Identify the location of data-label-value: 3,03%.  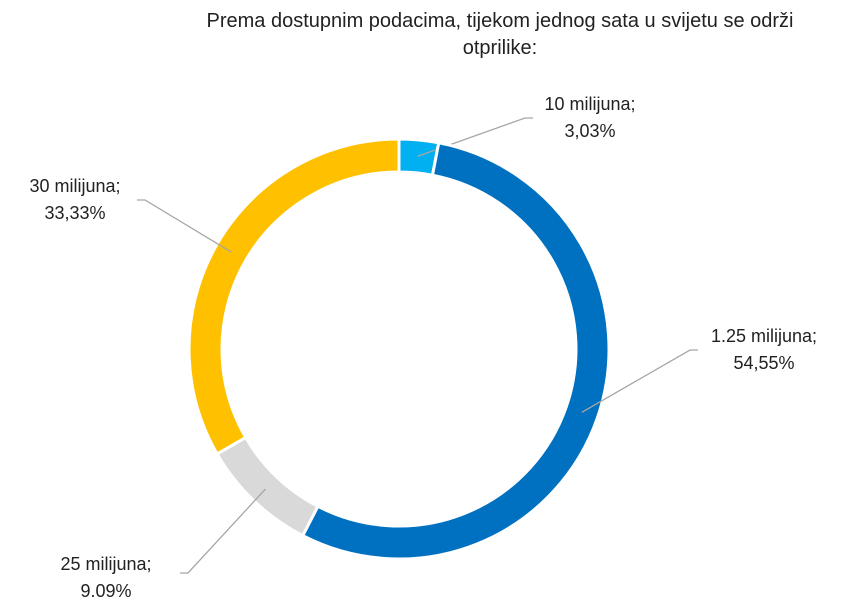
(589, 131).